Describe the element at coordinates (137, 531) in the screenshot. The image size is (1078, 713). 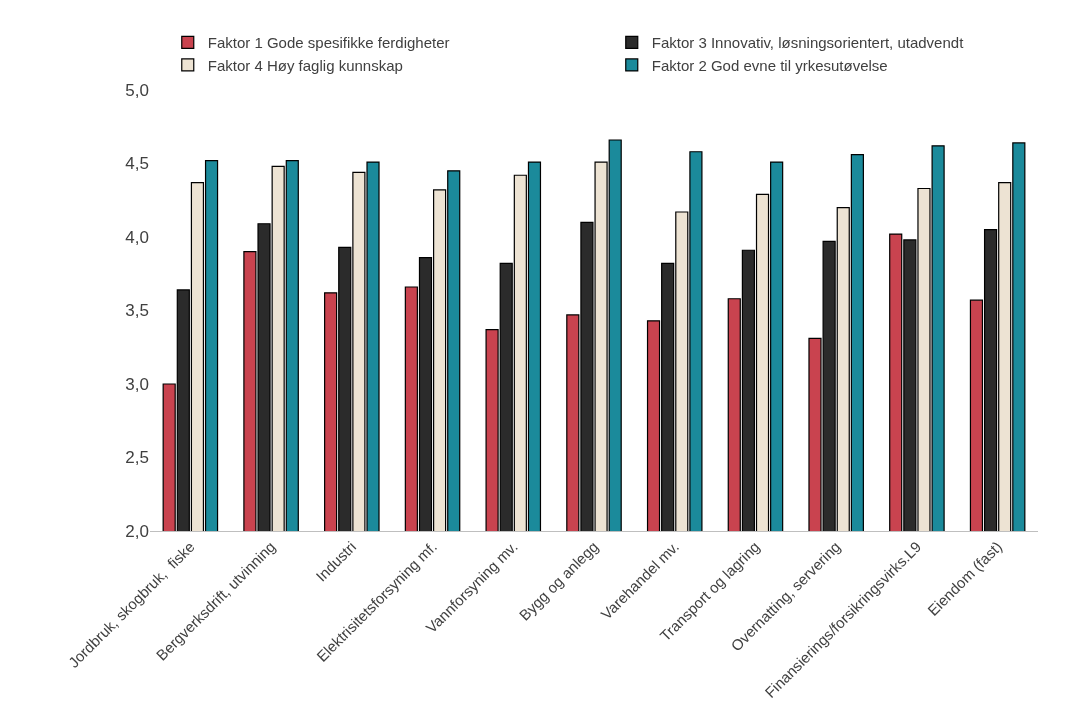
I see `y-tick-label: 2,0` at that location.